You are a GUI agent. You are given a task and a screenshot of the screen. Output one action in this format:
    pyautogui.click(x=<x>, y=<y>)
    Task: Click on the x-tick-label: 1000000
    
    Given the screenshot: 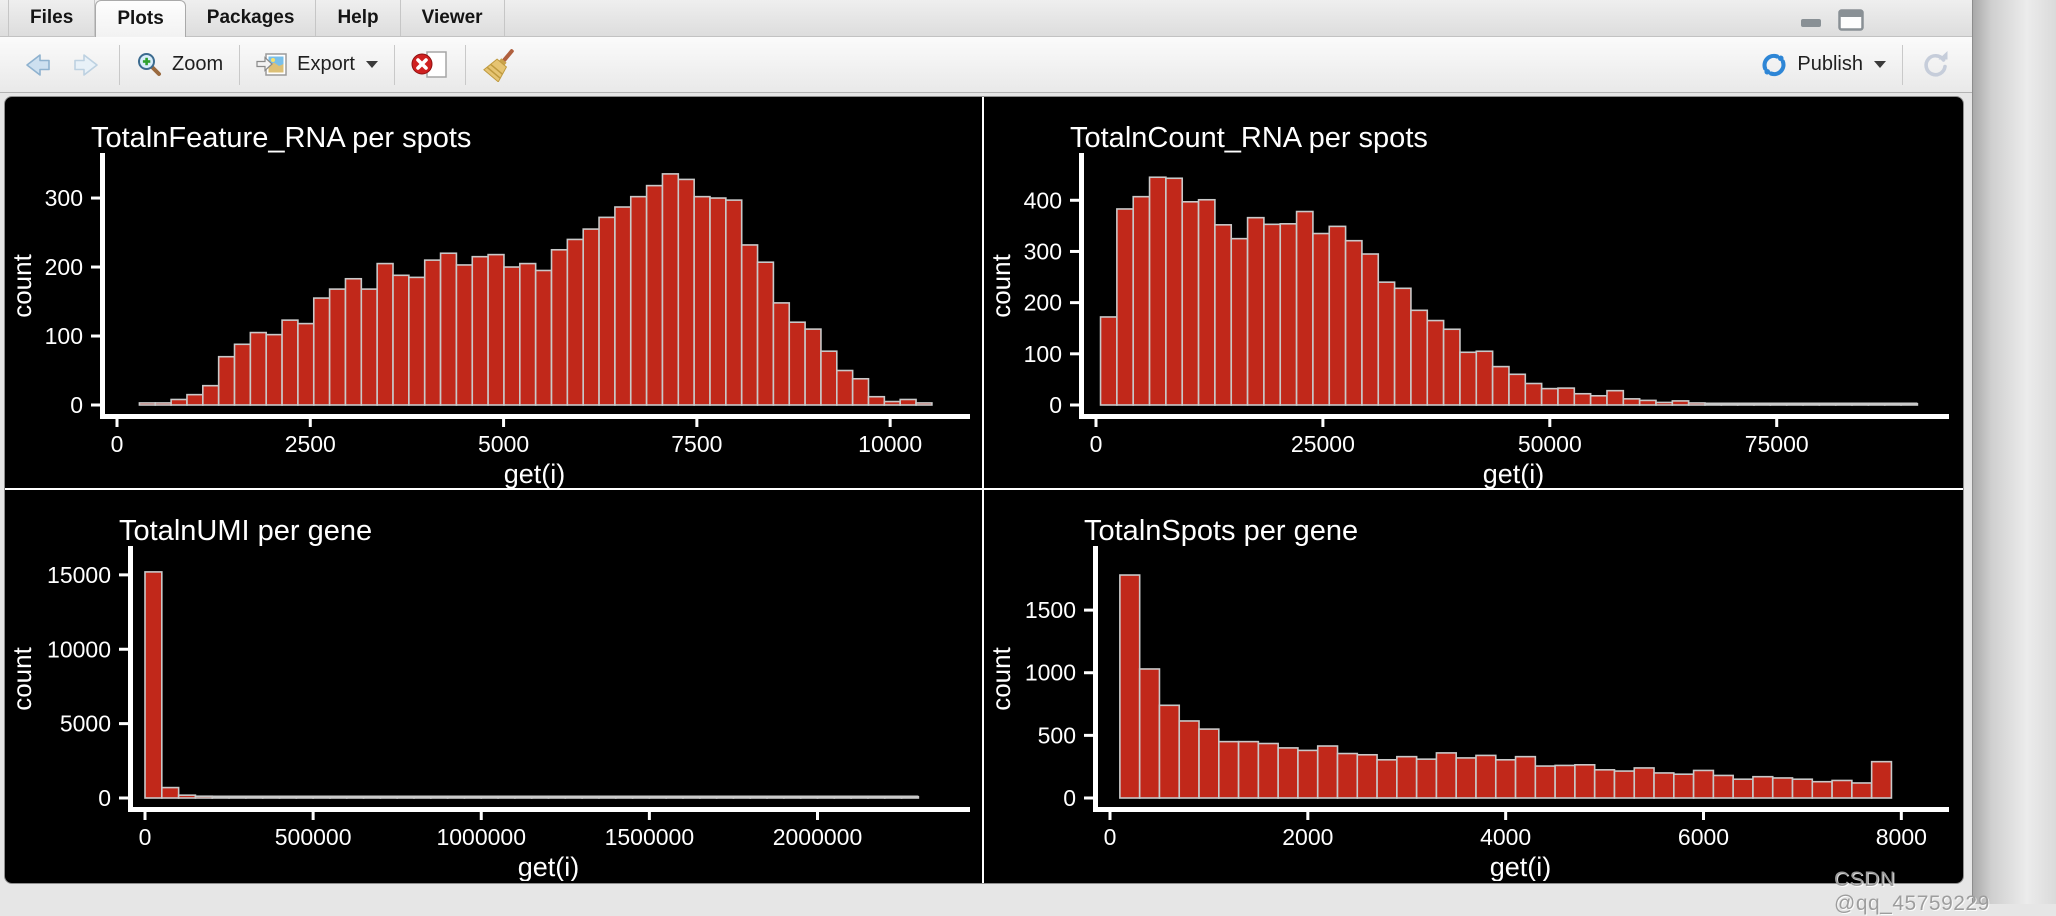 What is the action you would take?
    pyautogui.click(x=481, y=837)
    